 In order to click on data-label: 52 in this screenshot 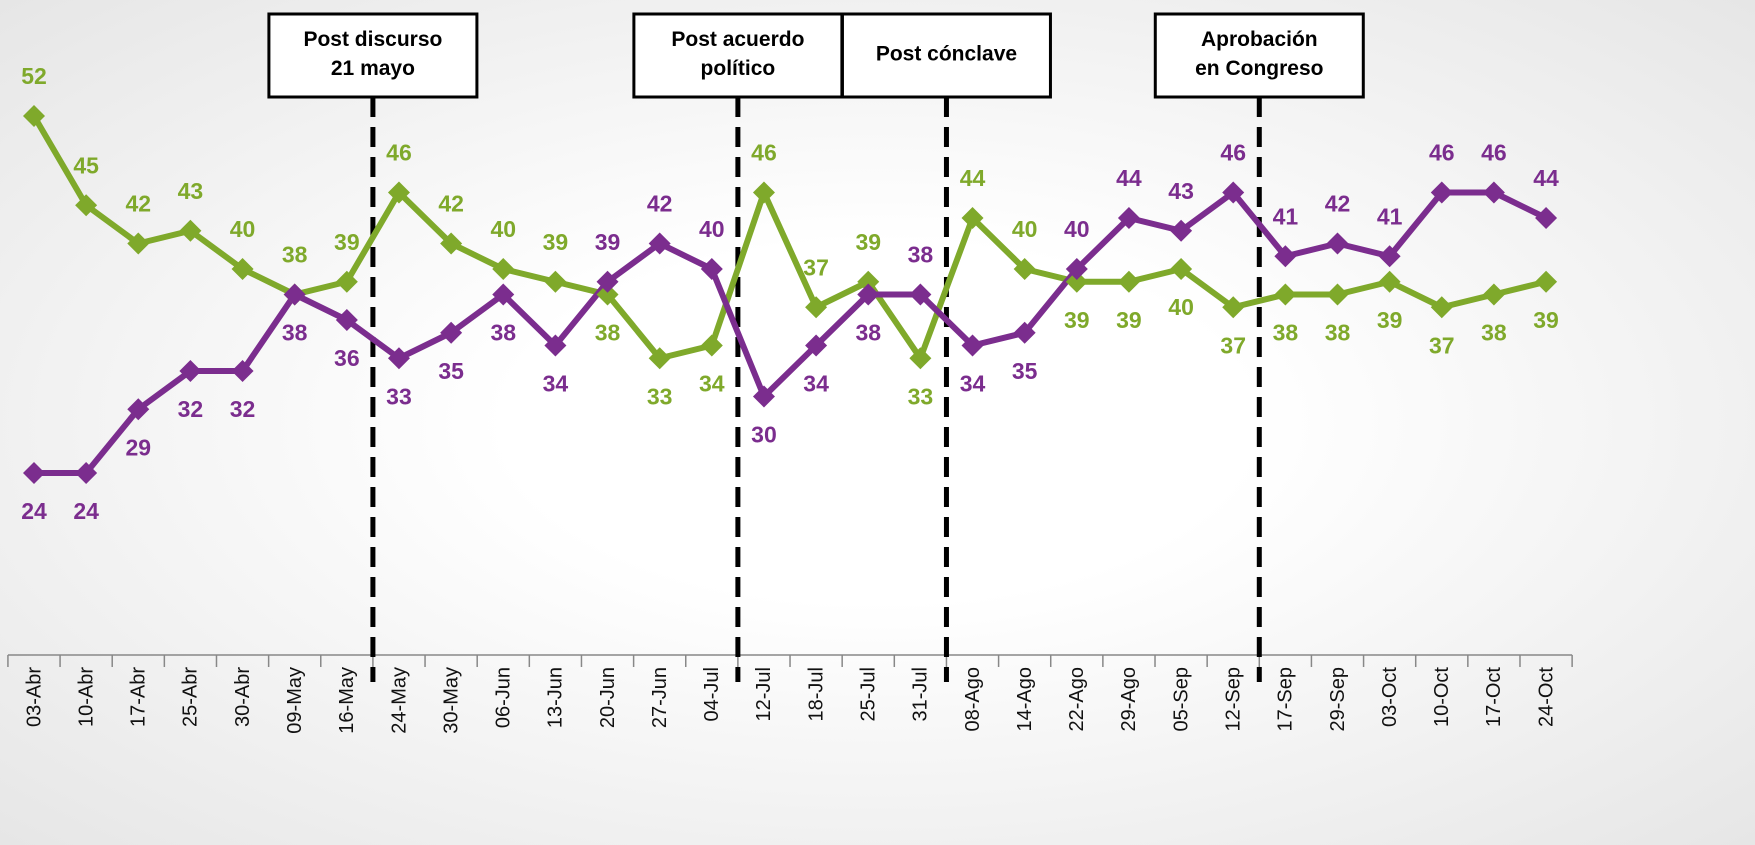, I will do `click(34, 76)`.